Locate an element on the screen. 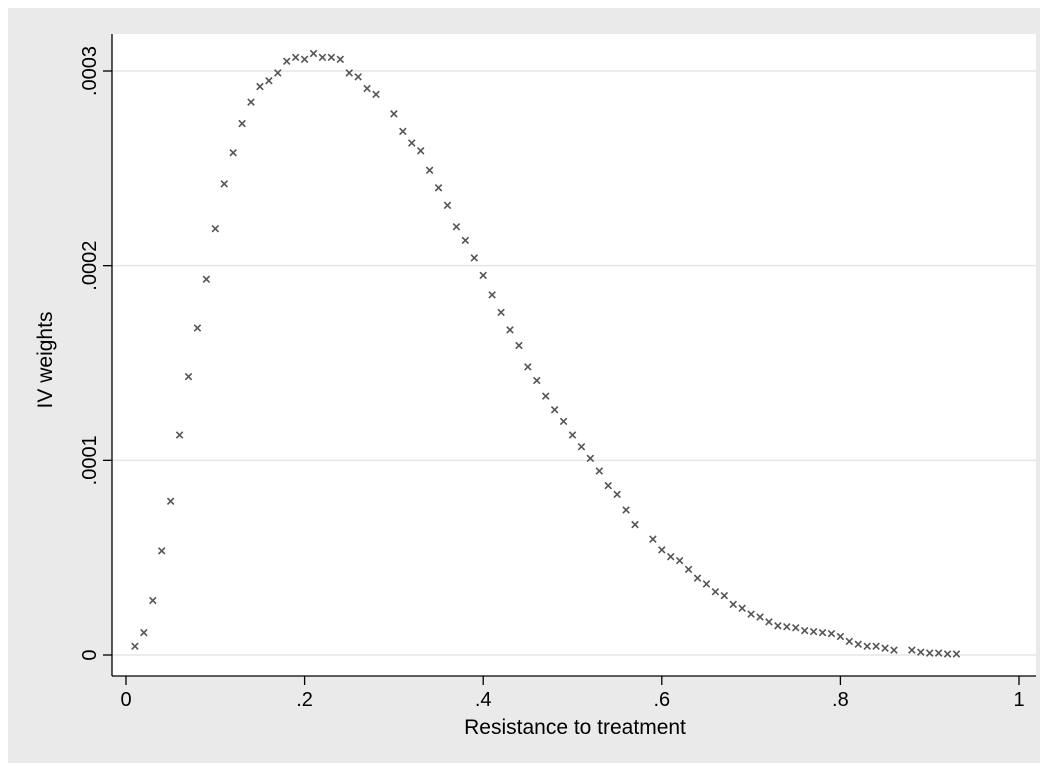  x-tick-label: 0 is located at coordinates (125, 700).